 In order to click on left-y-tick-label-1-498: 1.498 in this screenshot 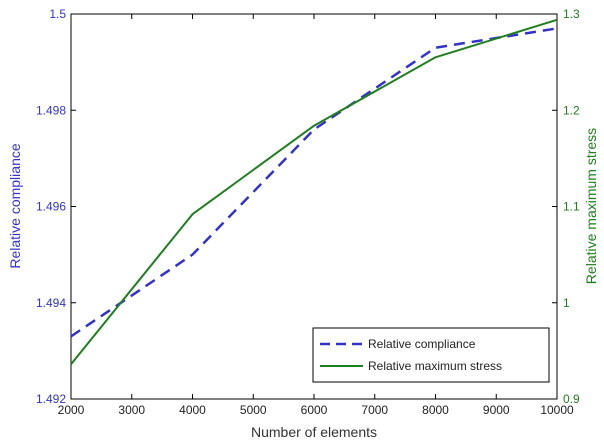, I will do `click(51, 110)`.